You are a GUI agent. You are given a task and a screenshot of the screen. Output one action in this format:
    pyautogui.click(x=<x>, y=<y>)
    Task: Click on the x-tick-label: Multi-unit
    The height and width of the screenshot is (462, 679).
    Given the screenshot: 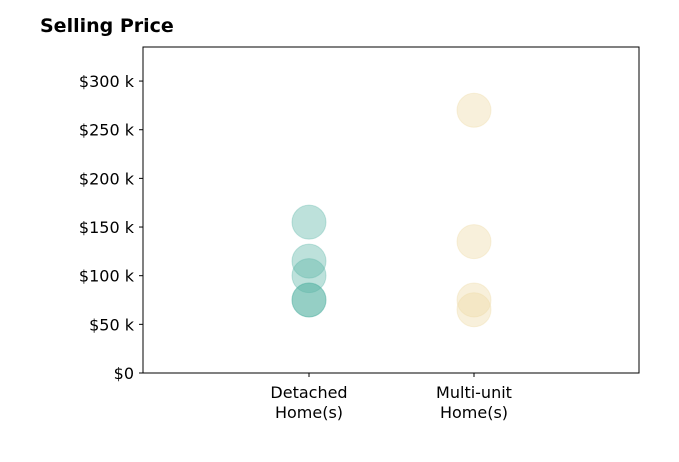 What is the action you would take?
    pyautogui.click(x=474, y=392)
    